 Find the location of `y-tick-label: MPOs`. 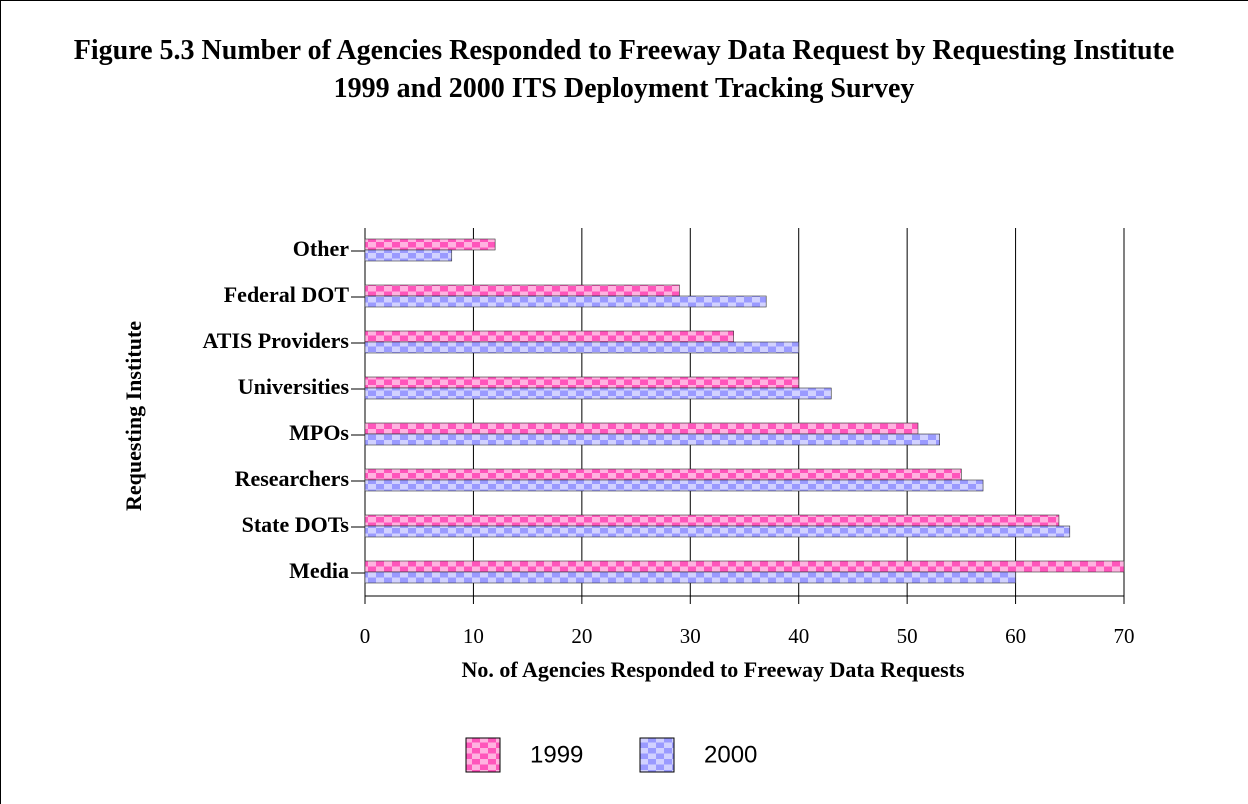

y-tick-label: MPOs is located at coordinates (319, 432).